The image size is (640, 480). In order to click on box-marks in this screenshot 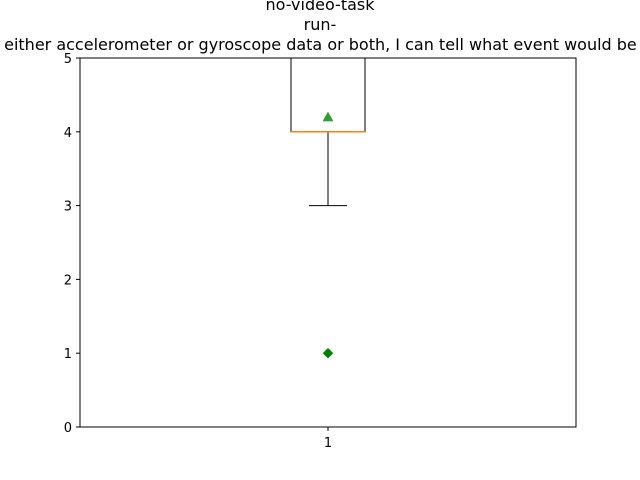, I will do `click(328, 208)`.